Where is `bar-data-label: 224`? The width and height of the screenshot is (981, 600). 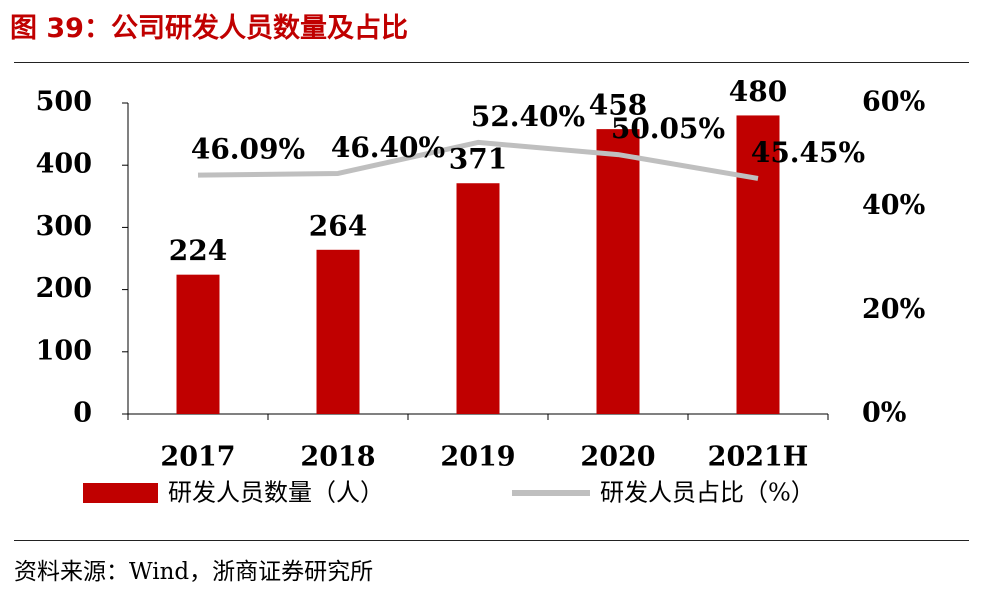 bar-data-label: 224 is located at coordinates (198, 250).